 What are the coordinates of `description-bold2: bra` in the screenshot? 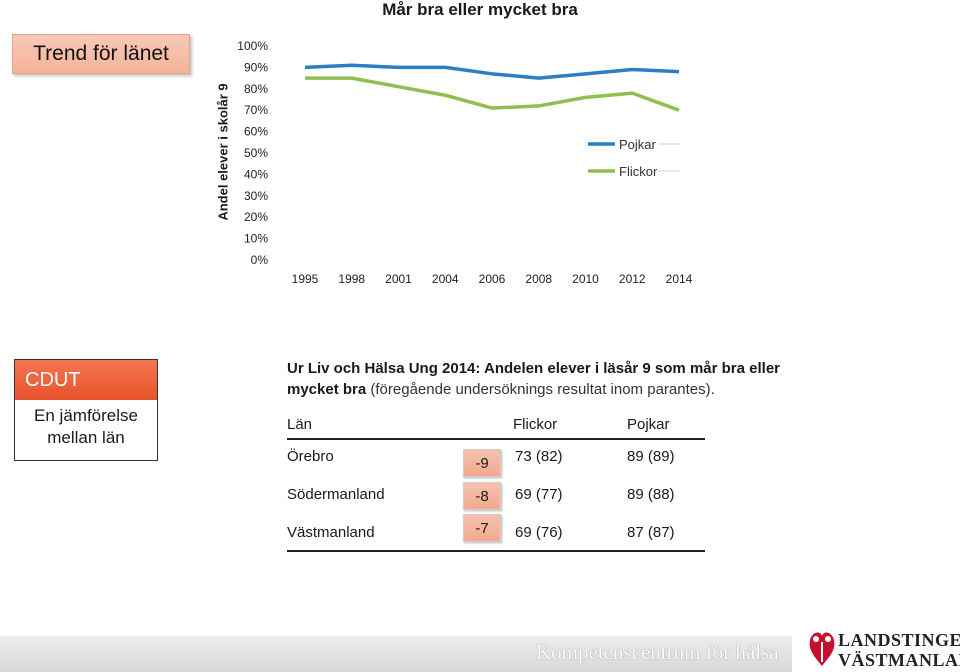 It's located at (354, 389).